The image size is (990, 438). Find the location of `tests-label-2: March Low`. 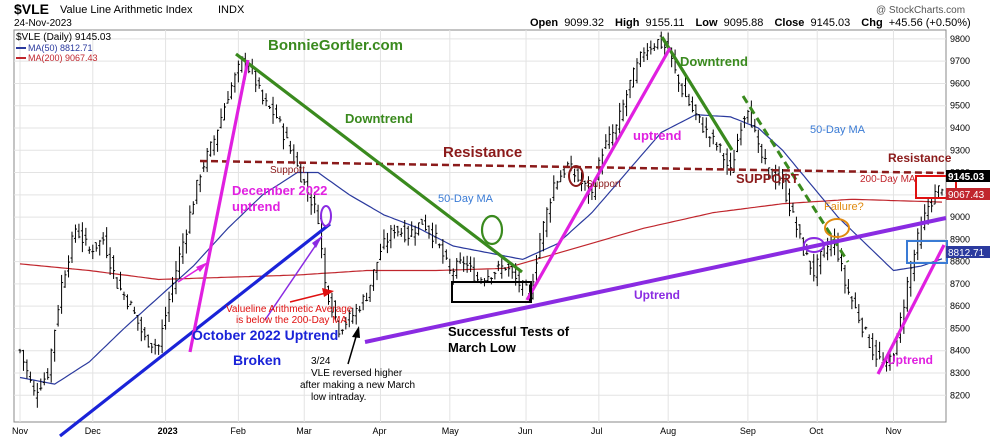

tests-label-2: March Low is located at coordinates (482, 347).